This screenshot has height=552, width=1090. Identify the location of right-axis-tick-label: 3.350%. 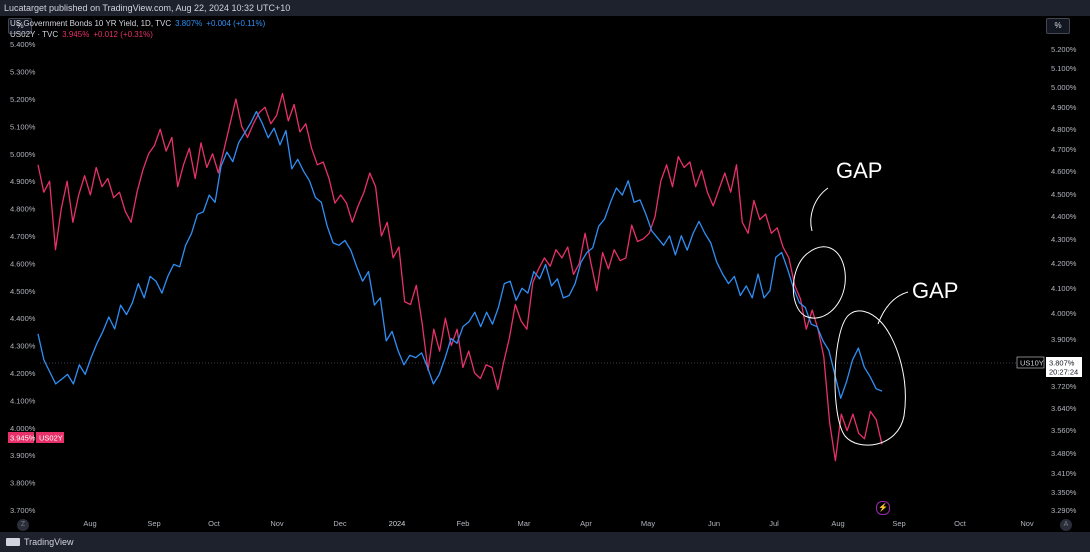
(1064, 492).